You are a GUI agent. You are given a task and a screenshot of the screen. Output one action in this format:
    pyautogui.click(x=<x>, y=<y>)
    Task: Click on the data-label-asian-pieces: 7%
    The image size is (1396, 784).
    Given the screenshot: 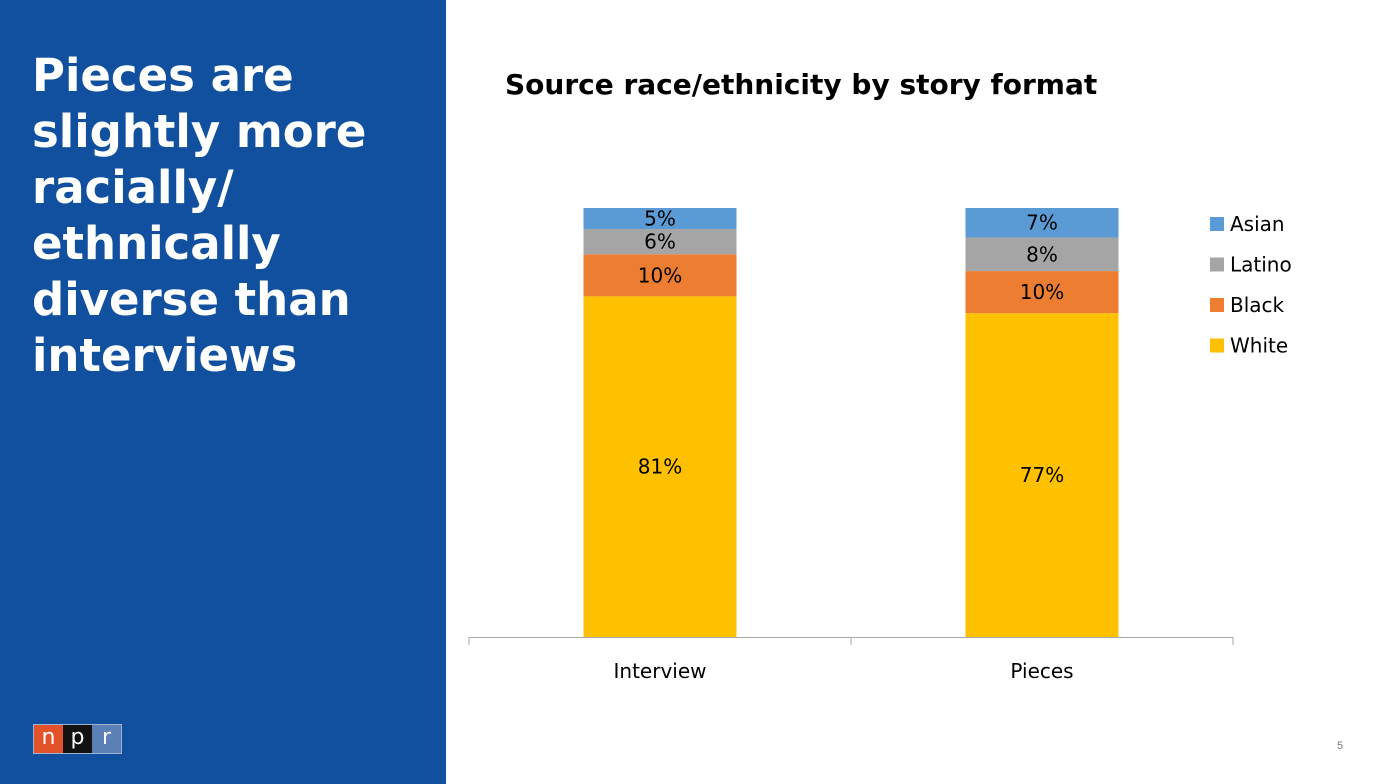 What is the action you would take?
    pyautogui.click(x=1042, y=223)
    